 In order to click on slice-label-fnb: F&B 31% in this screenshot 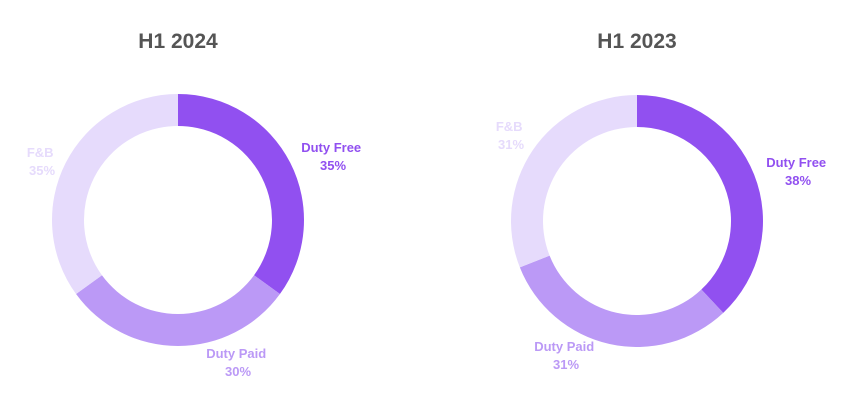, I will do `click(511, 135)`.